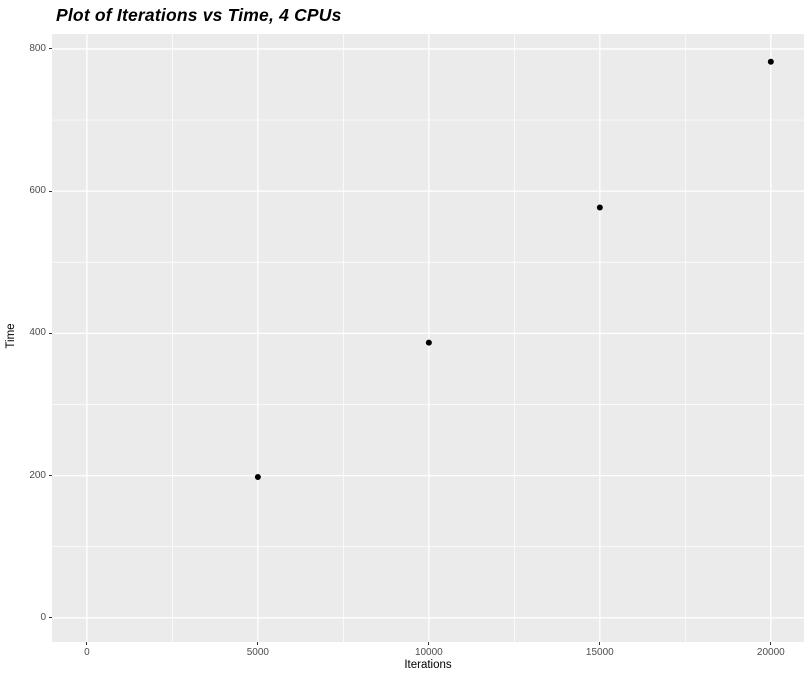 The image size is (812, 685). What do you see at coordinates (428, 665) in the screenshot?
I see `x-axis-title: Iterations` at bounding box center [428, 665].